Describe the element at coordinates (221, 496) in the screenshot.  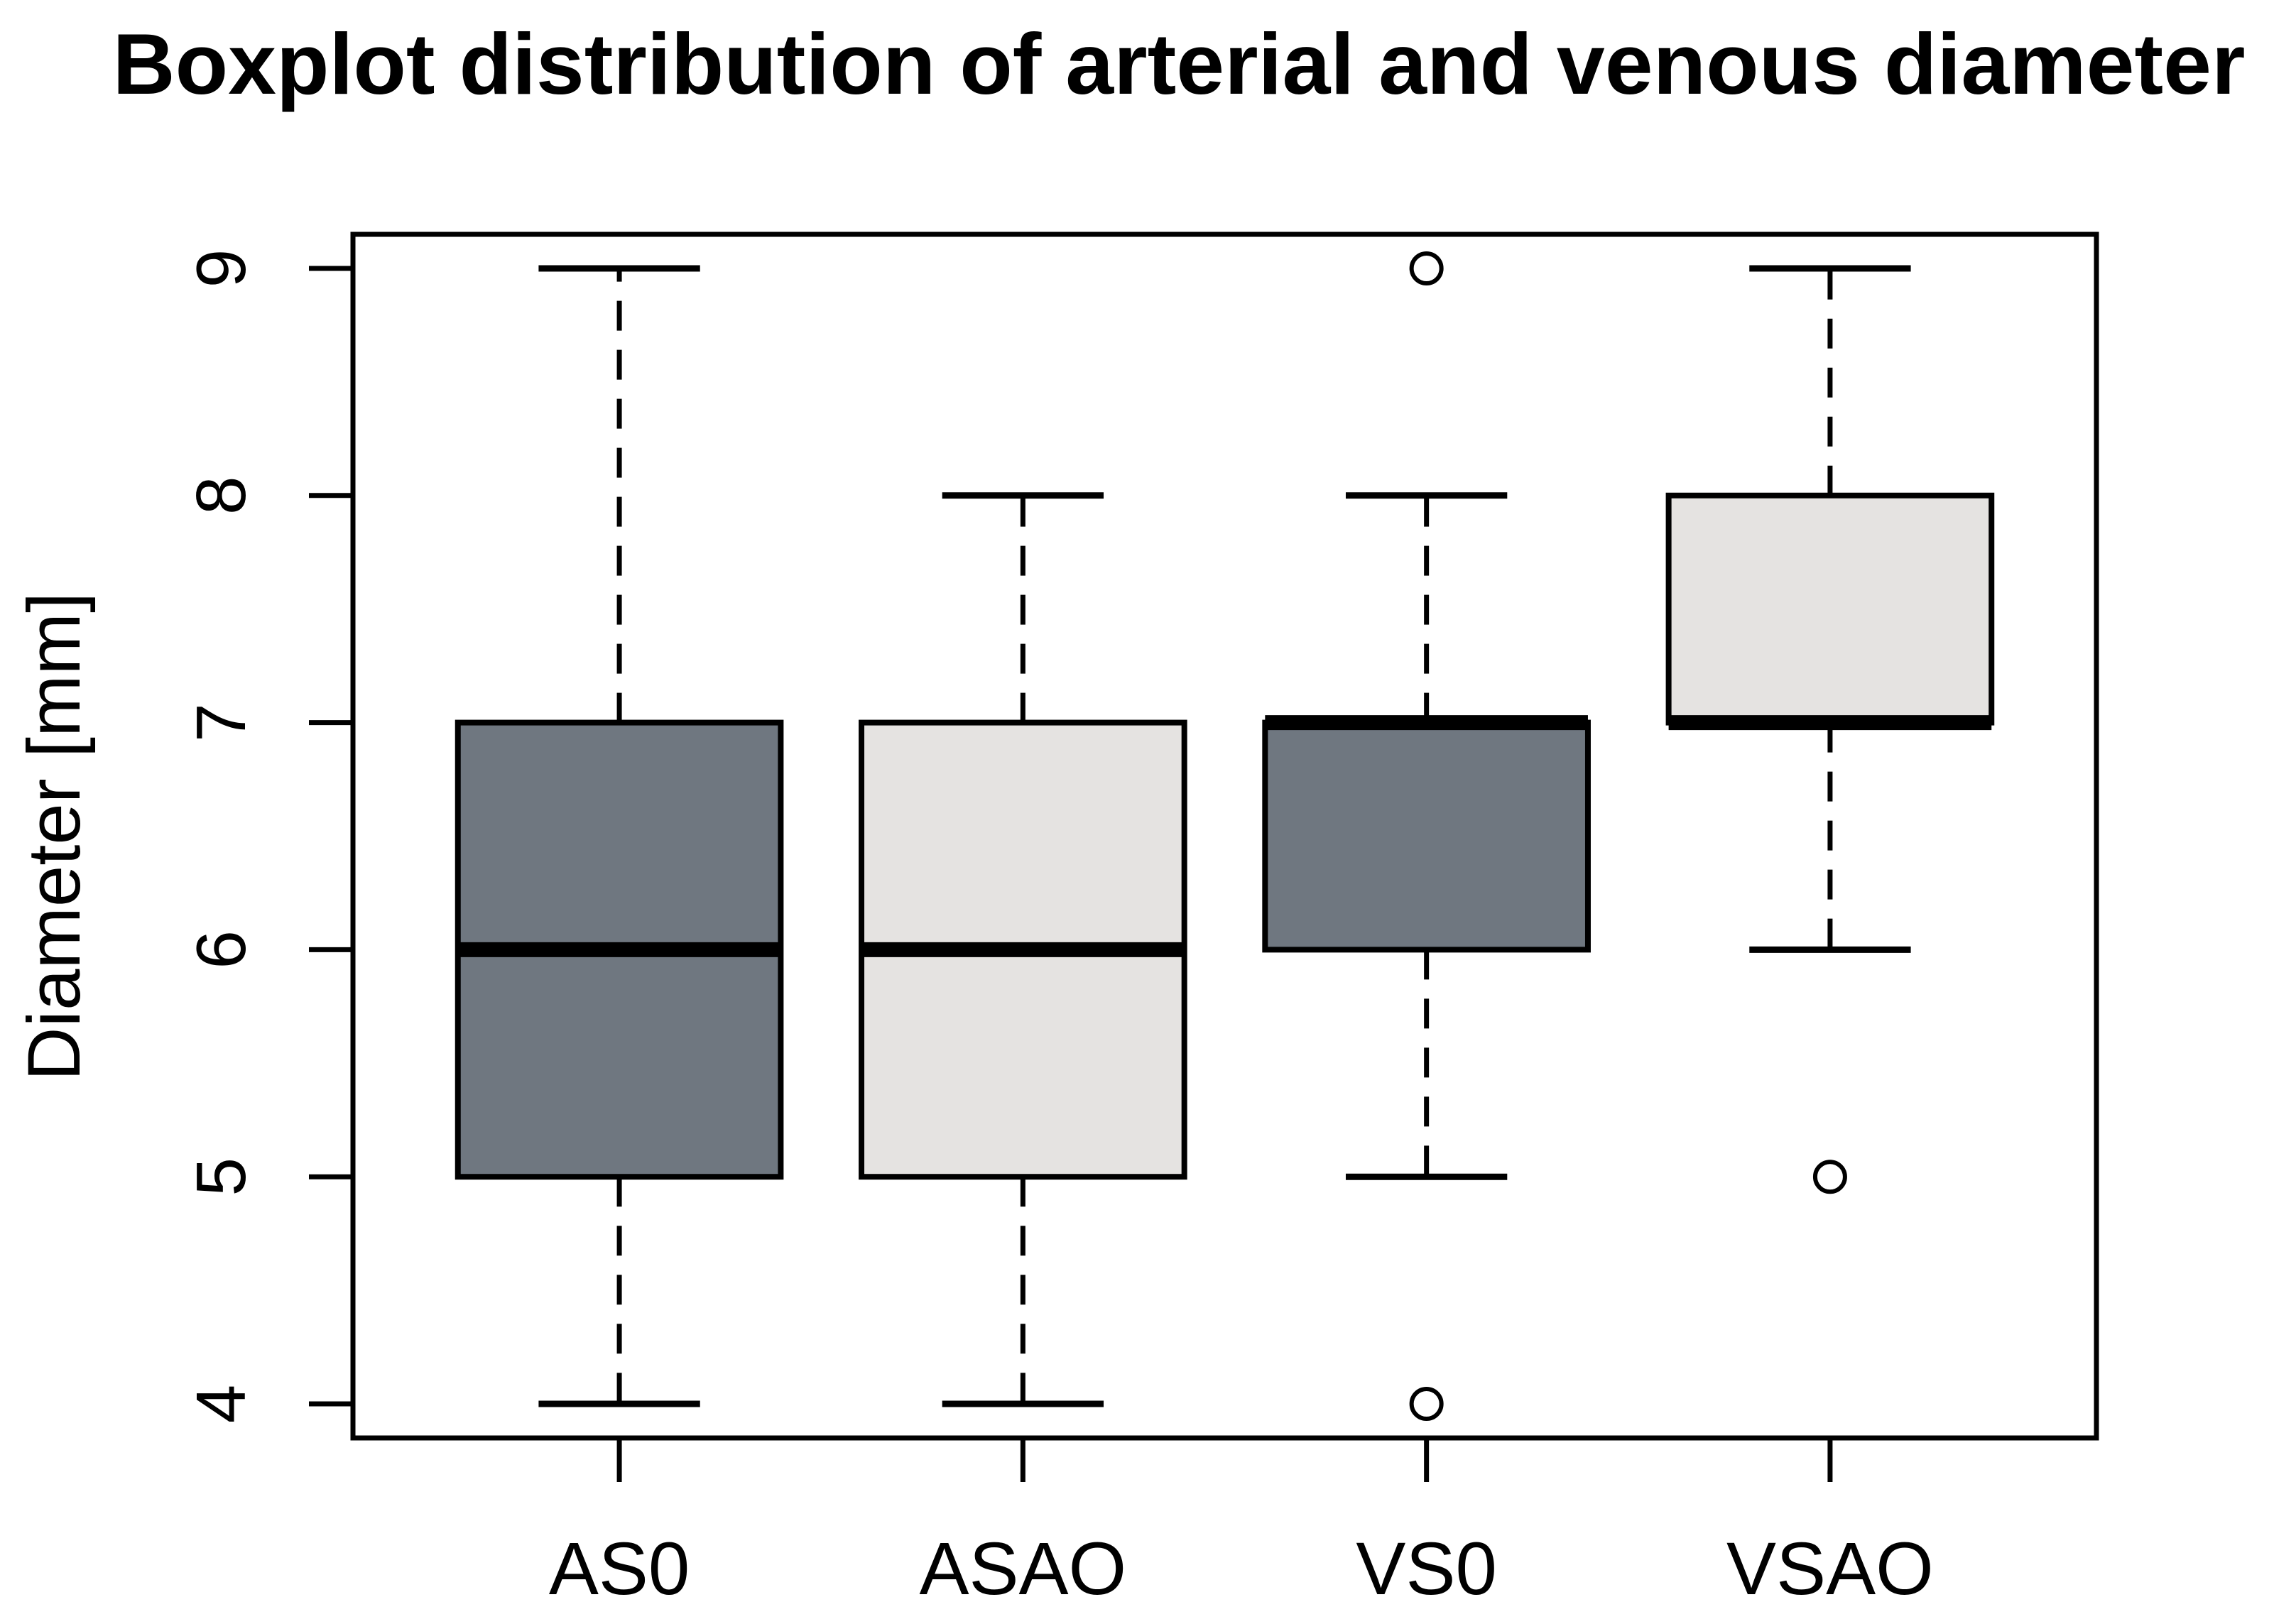
I see `y-tick-label: 8` at that location.